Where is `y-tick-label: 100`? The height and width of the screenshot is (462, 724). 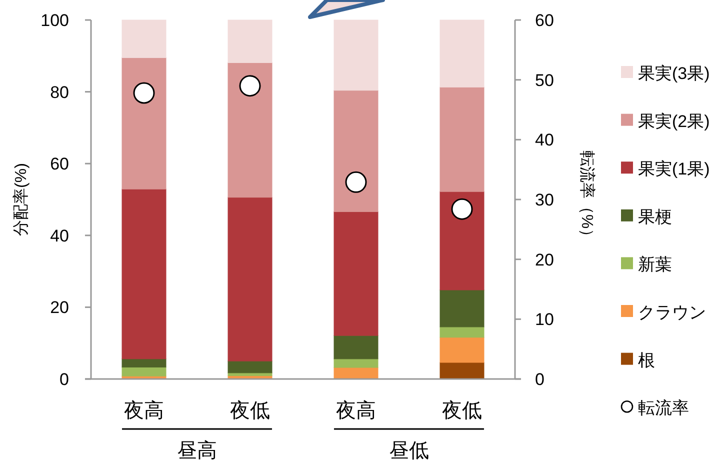
y-tick-label: 100 is located at coordinates (54, 20).